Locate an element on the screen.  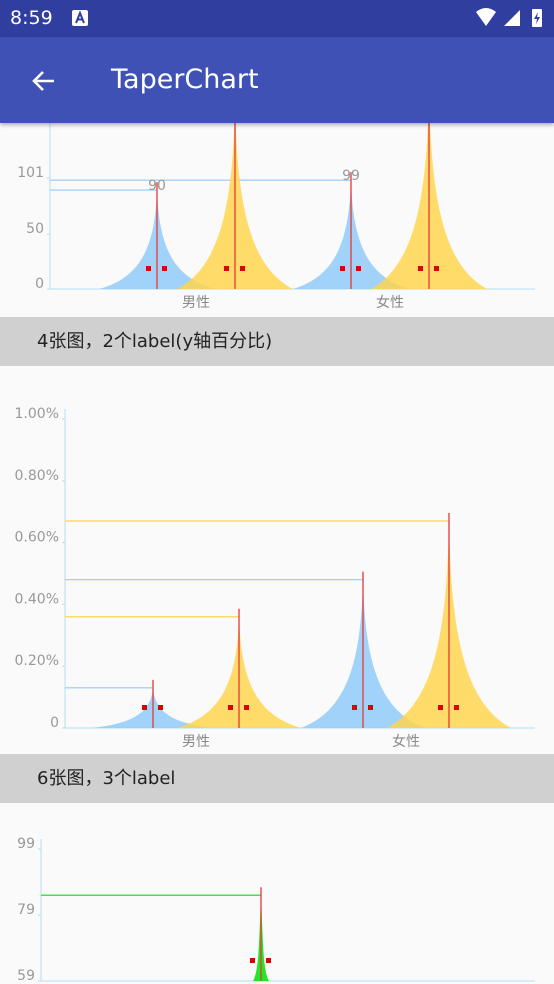
app-bar: TaperChart is located at coordinates (277, 80).